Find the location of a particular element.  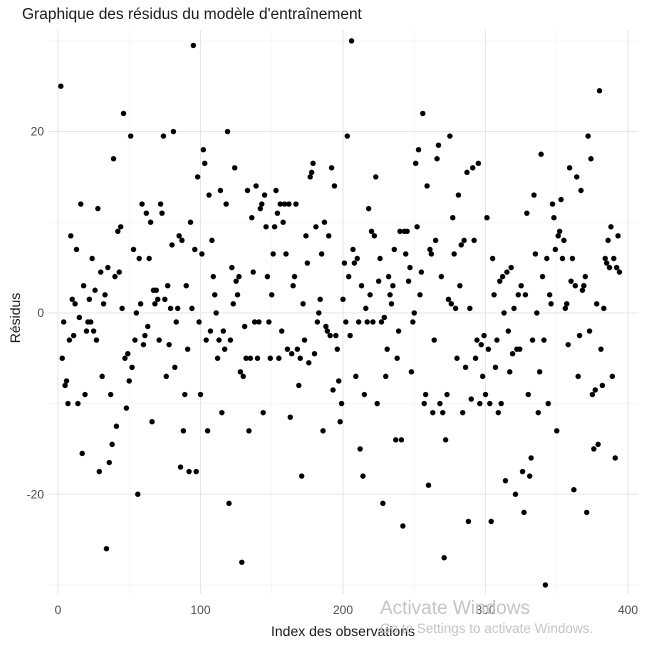

x-tick-label: 100 is located at coordinates (200, 610).